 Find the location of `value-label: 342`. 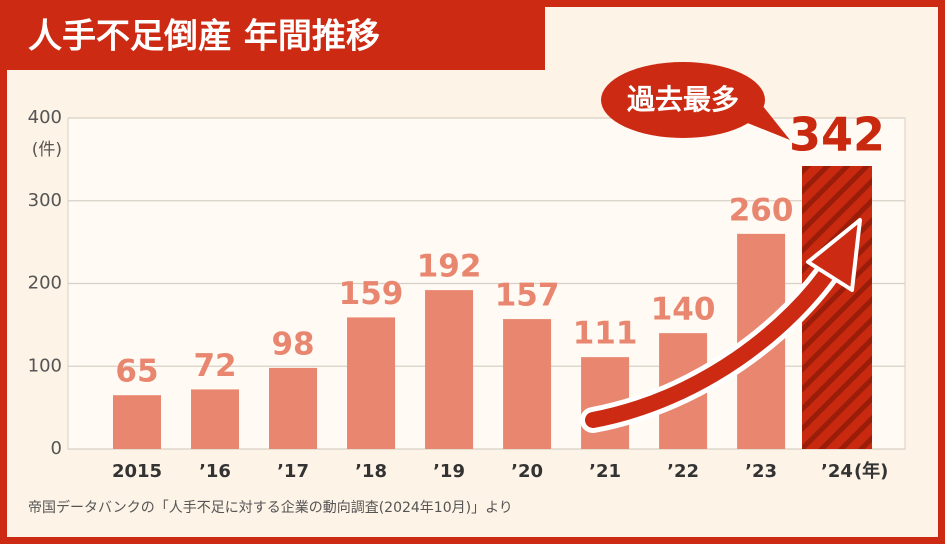

value-label: 342 is located at coordinates (837, 134).